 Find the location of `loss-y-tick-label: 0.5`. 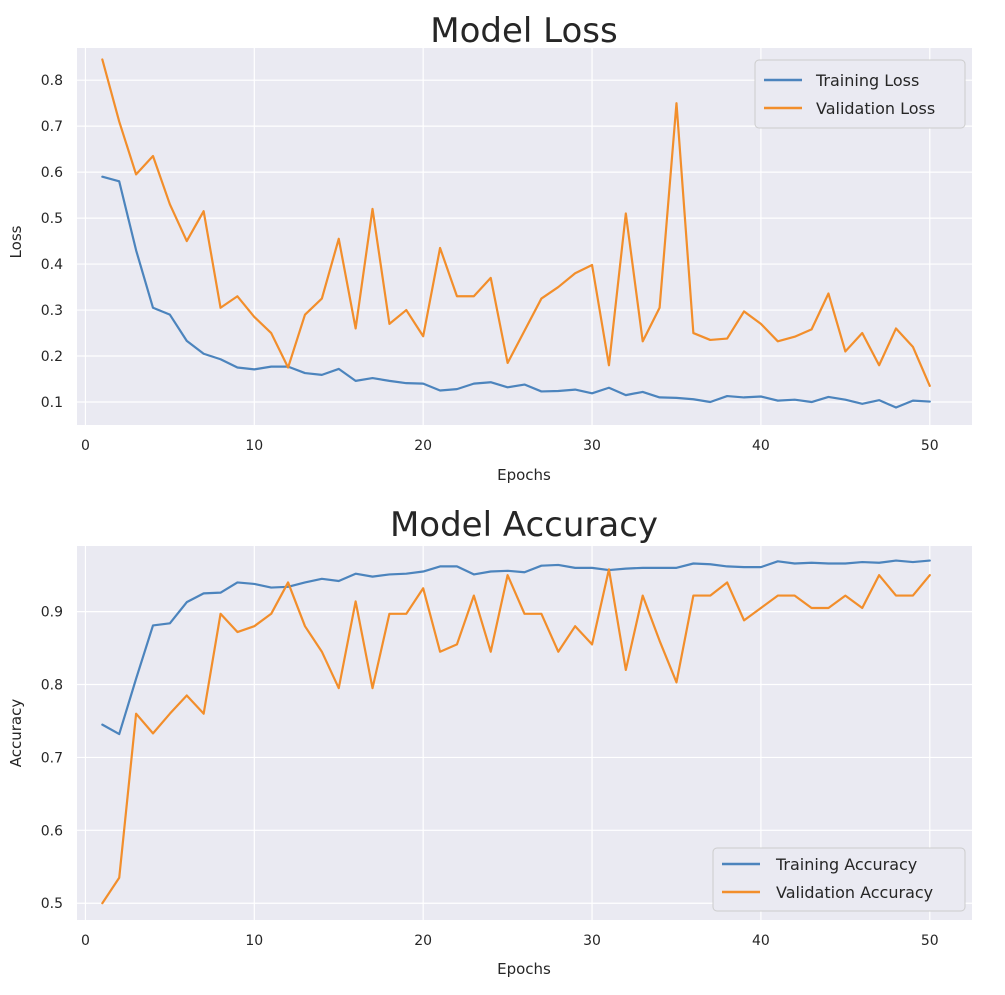

loss-y-tick-label: 0.5 is located at coordinates (52, 219).